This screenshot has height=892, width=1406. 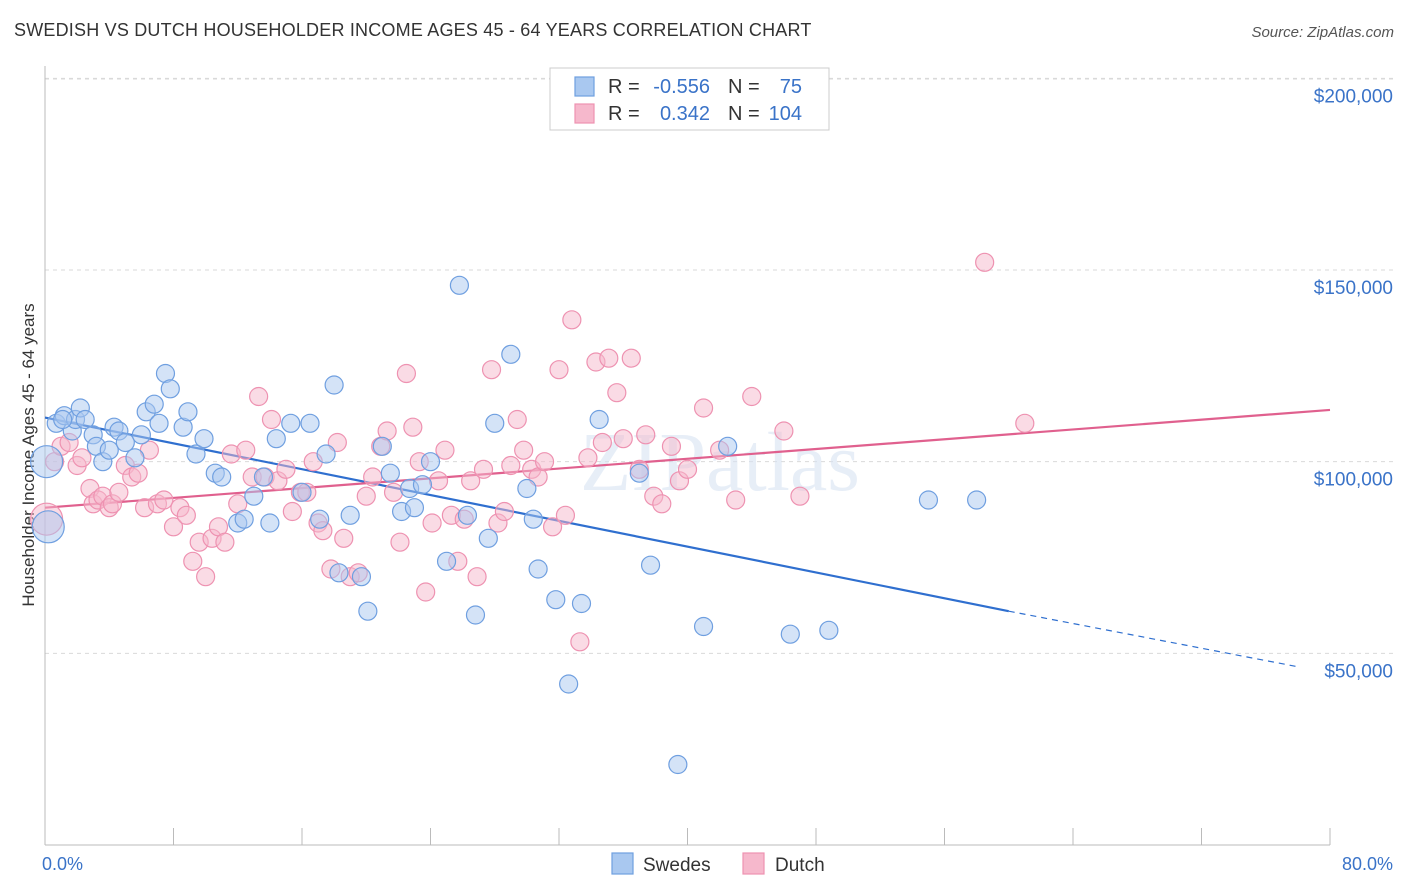 What do you see at coordinates (1153, 639) in the screenshot?
I see `swedes-trend-extension` at bounding box center [1153, 639].